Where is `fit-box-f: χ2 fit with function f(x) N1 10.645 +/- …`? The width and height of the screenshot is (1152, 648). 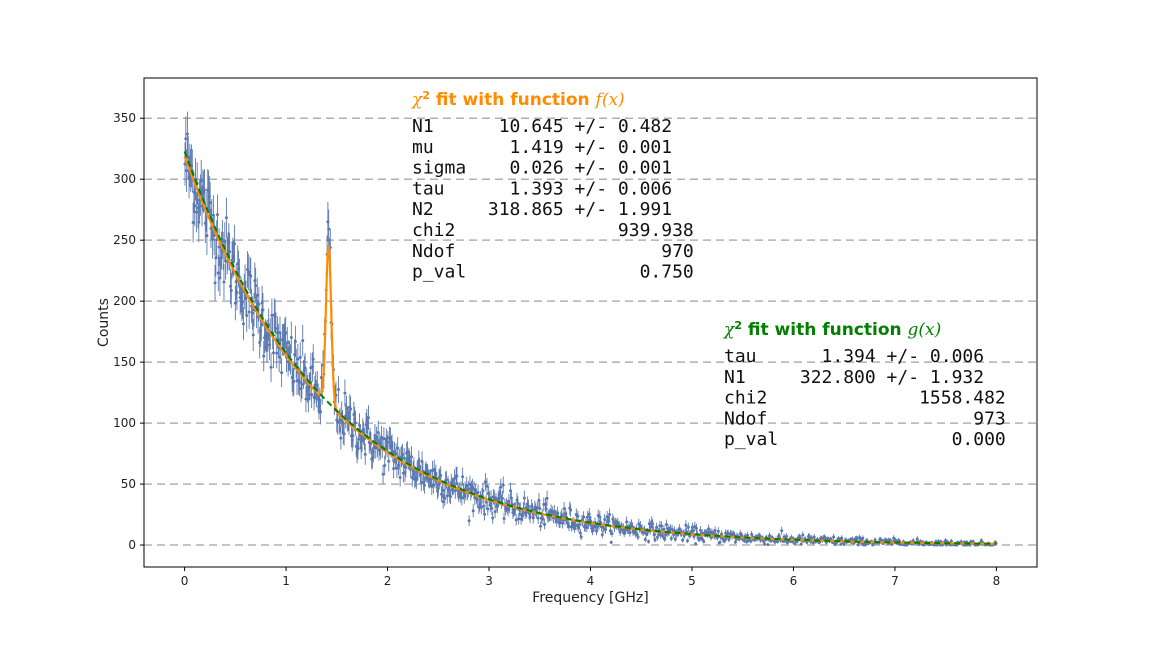 fit-box-f: χ2 fit with function f(x) N1 10.645 +/- … is located at coordinates (552, 186).